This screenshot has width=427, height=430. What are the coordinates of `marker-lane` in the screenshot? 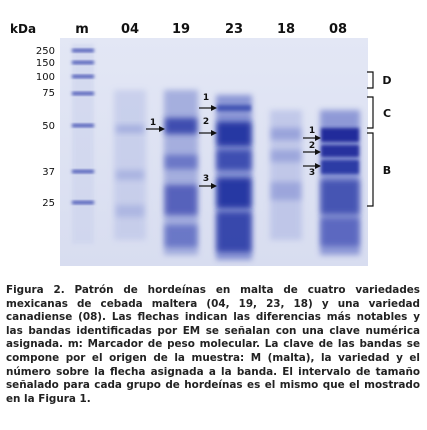 It's located at (83, 144).